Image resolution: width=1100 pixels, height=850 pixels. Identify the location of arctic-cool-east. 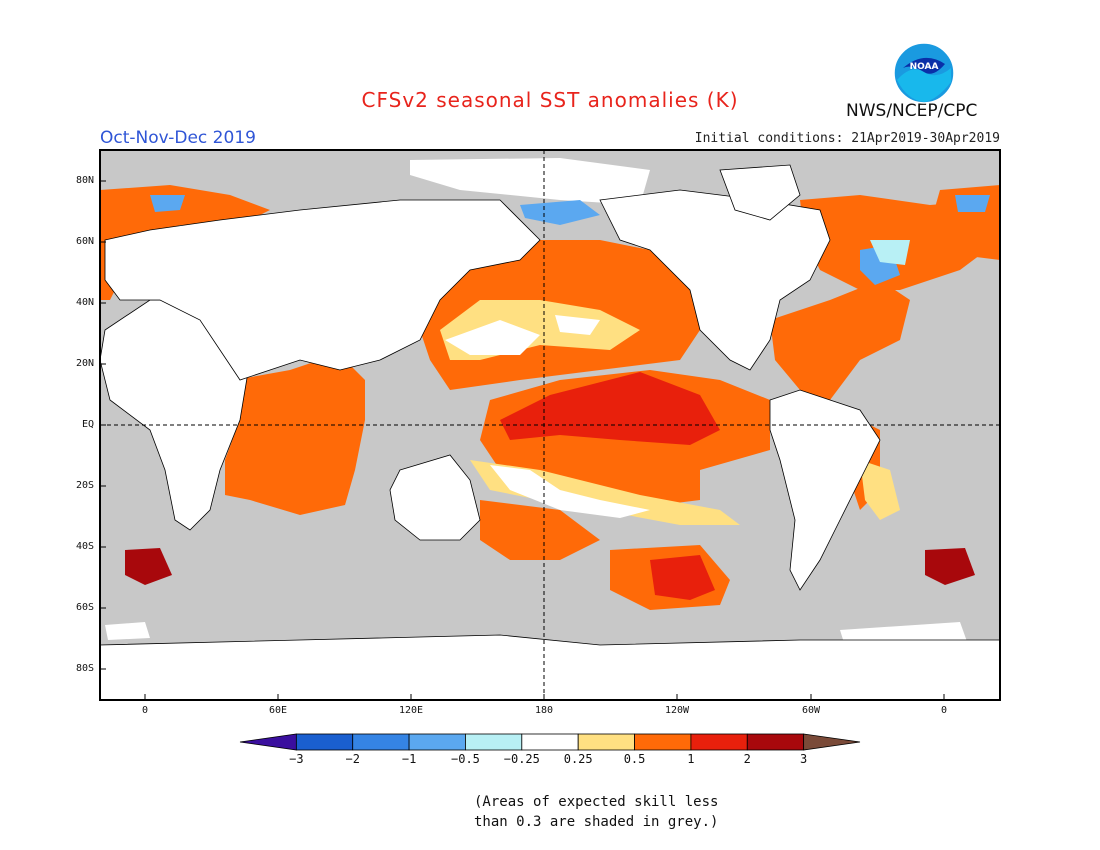
(972, 203).